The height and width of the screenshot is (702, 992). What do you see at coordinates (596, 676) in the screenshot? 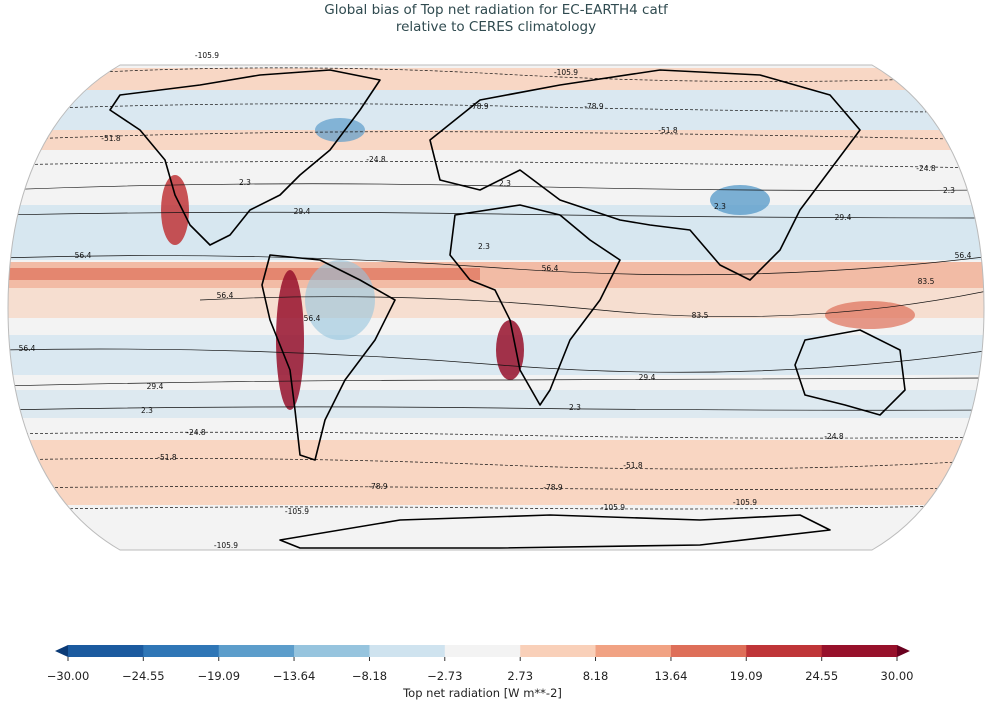
I see `colorbar-tick-label: 8.18` at bounding box center [596, 676].